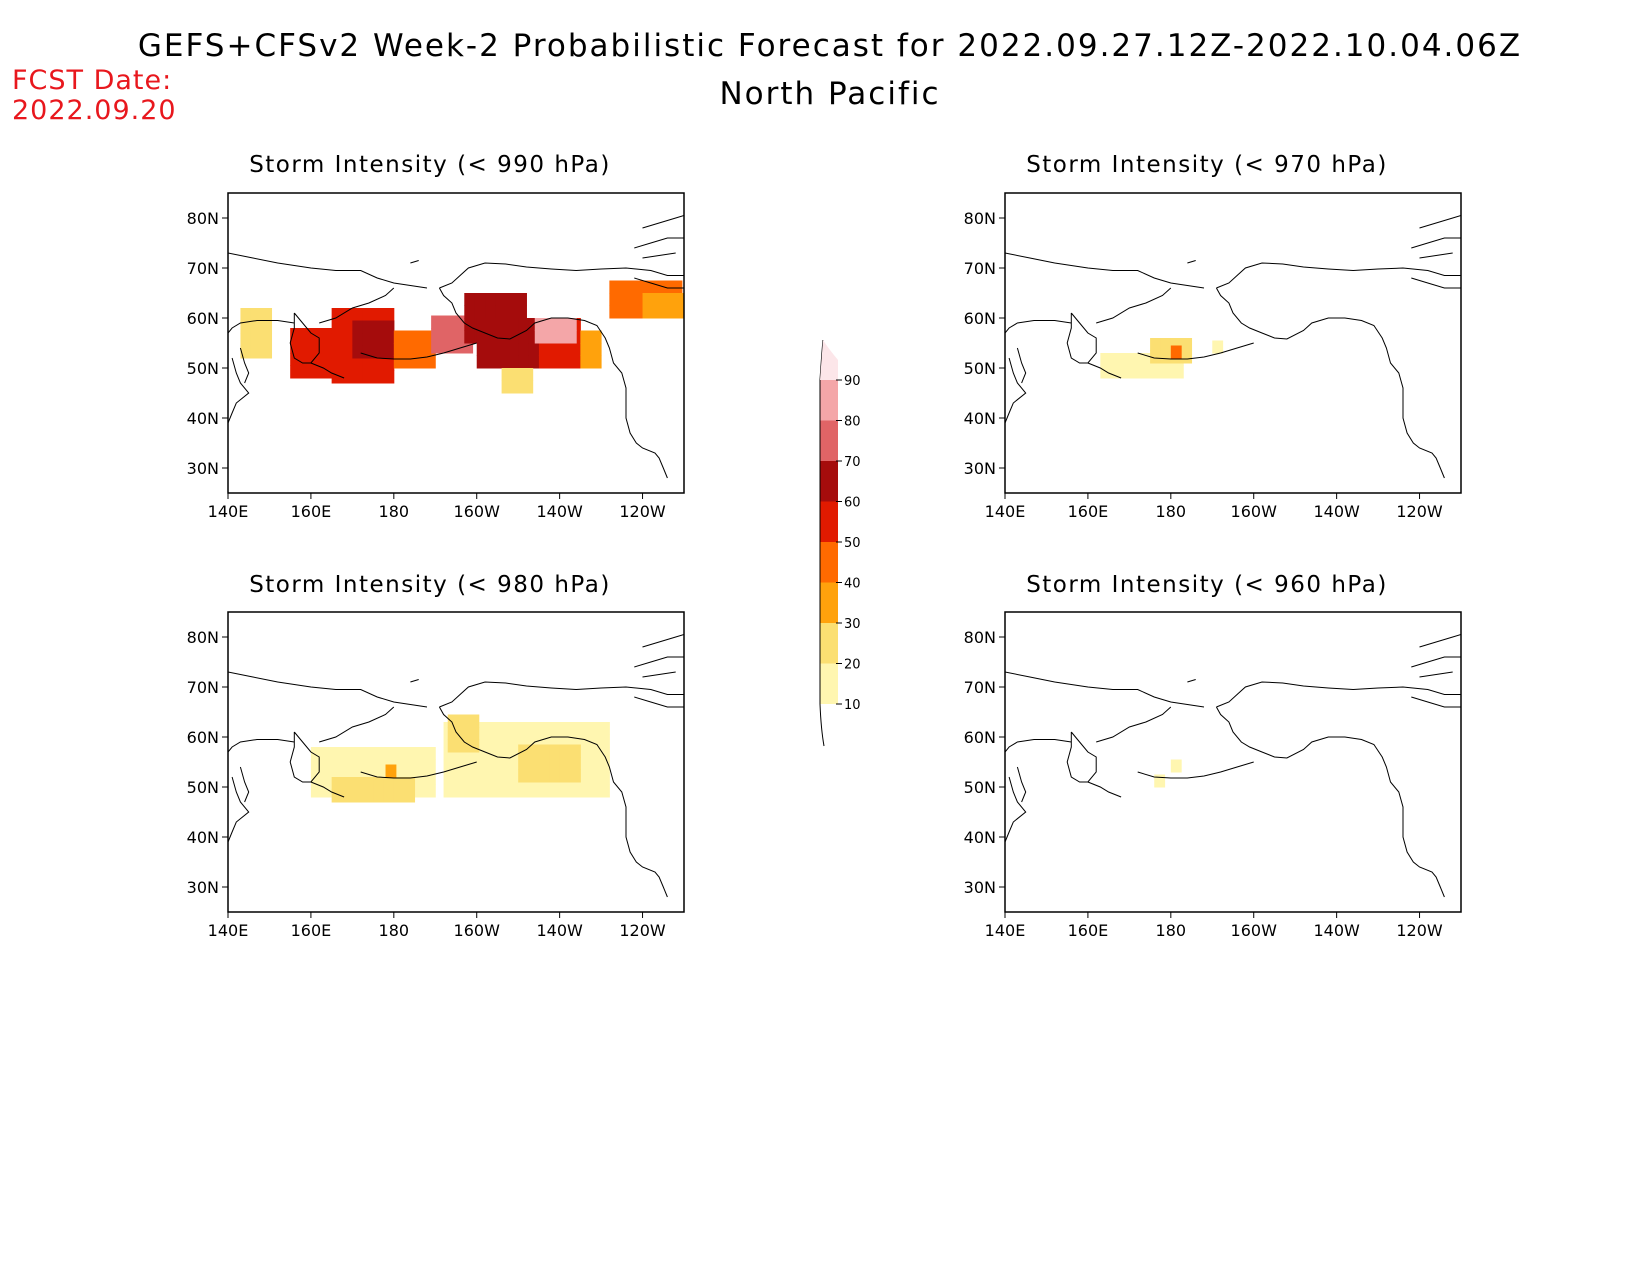 The width and height of the screenshot is (1650, 1275). What do you see at coordinates (203, 637) in the screenshot?
I see `lat-tick-label: 80N` at bounding box center [203, 637].